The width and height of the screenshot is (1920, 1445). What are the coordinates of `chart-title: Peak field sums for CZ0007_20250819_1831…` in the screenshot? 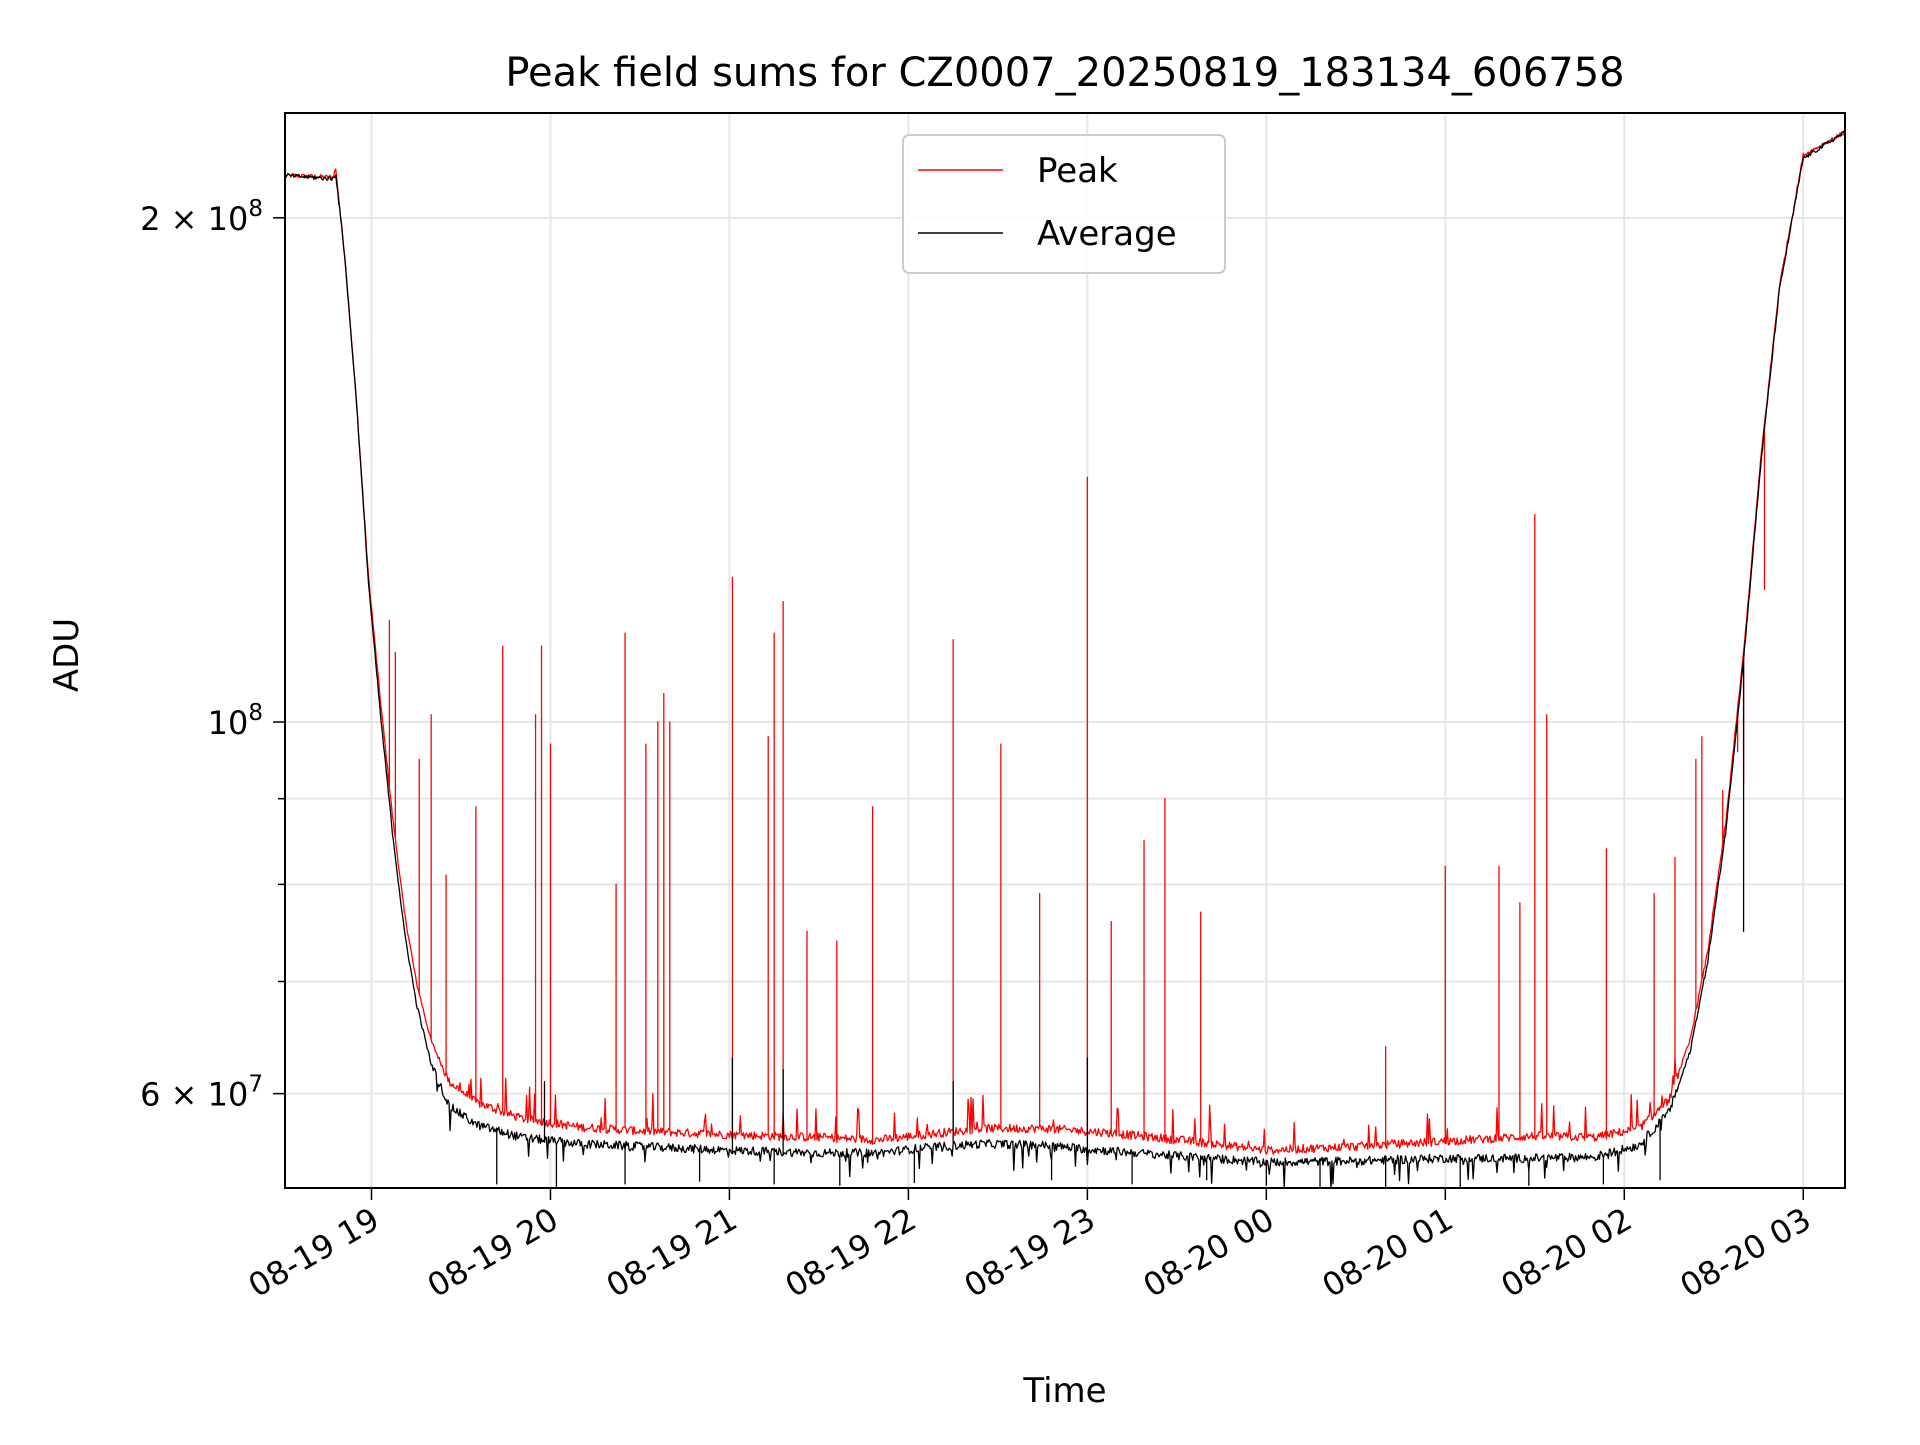 It's located at (1064, 73).